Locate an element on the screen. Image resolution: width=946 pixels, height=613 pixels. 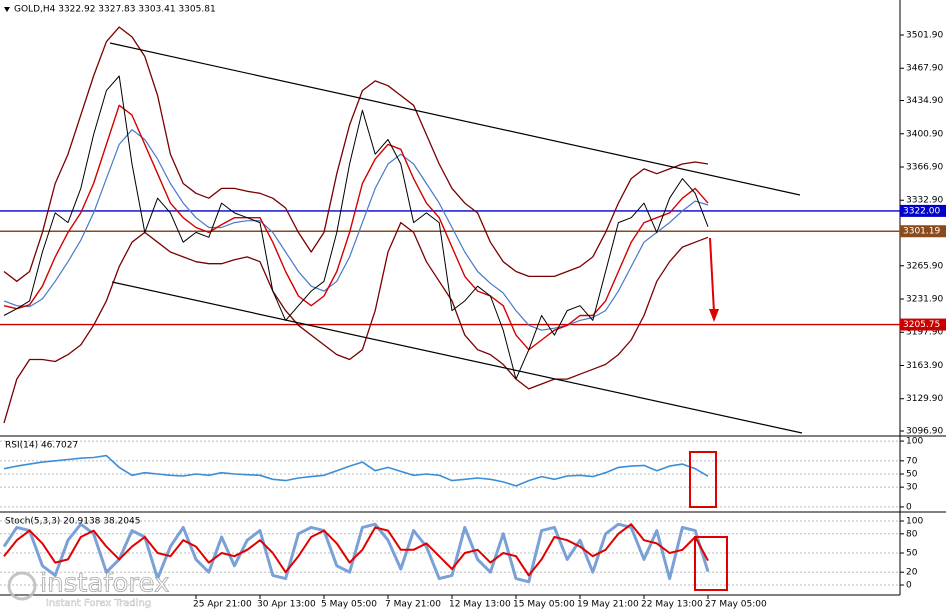
y-tick-label: 3467.90 is located at coordinates (924, 69).